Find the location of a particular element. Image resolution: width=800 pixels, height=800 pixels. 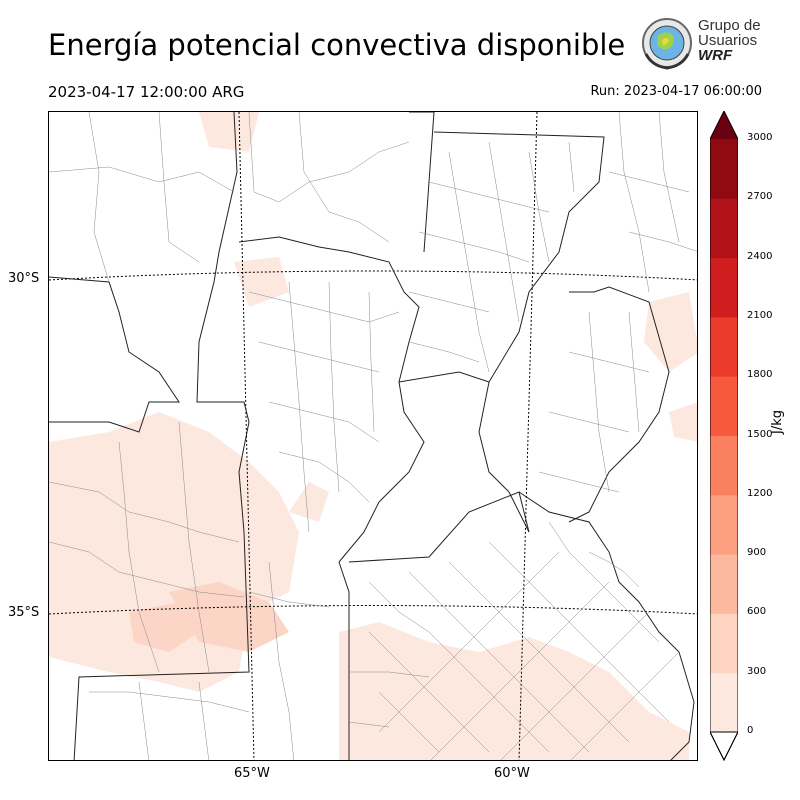

colorbar-bands is located at coordinates (724, 436).